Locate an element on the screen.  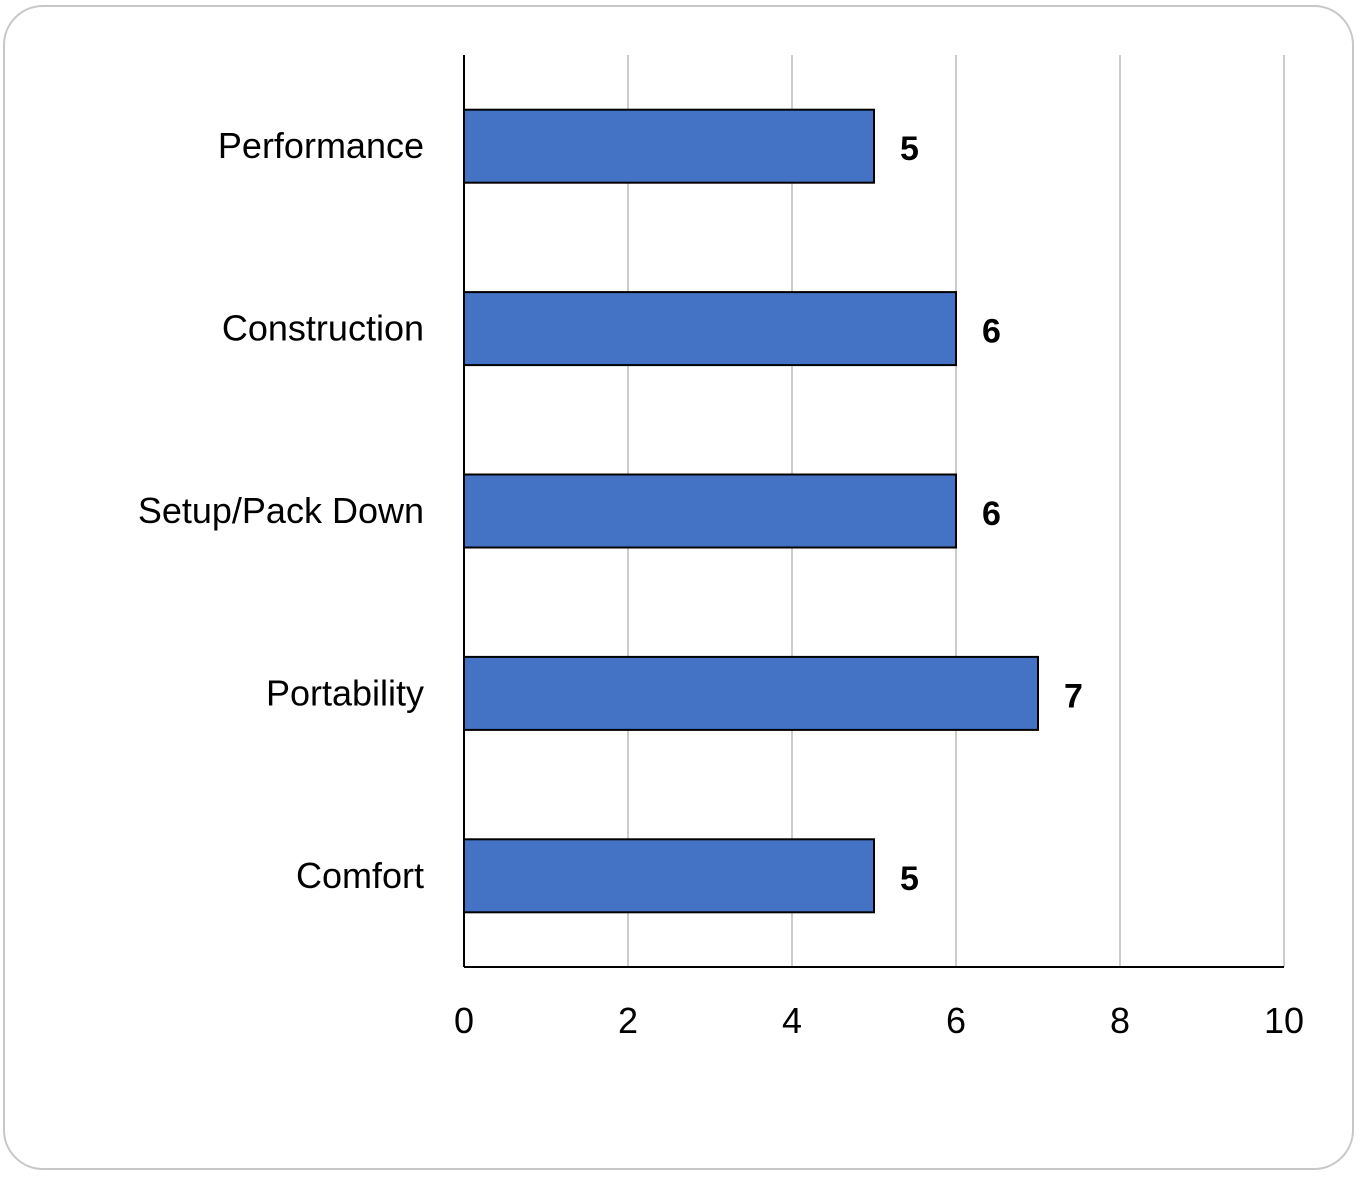
category-label: Construction is located at coordinates (323, 328).